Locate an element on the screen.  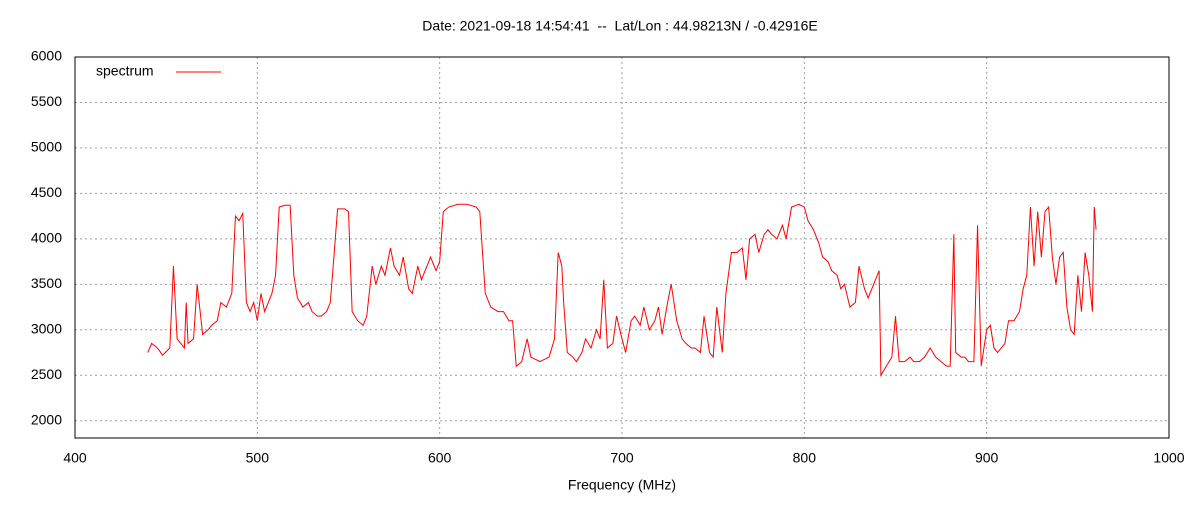
legend-label: spectrum is located at coordinates (125, 71).